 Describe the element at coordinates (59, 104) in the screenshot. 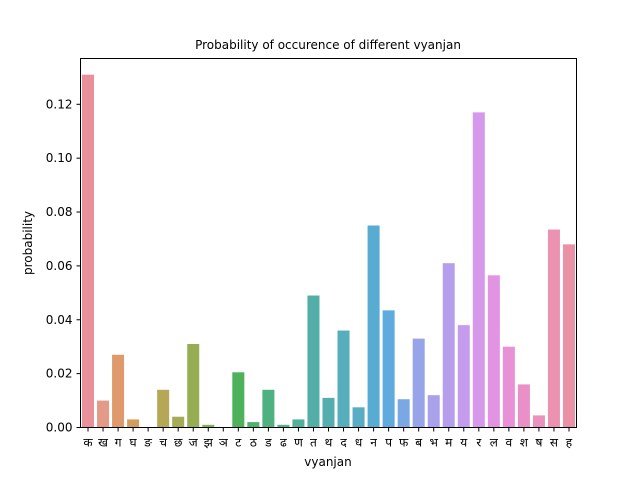

I see `y-tick-label: 0.12` at that location.